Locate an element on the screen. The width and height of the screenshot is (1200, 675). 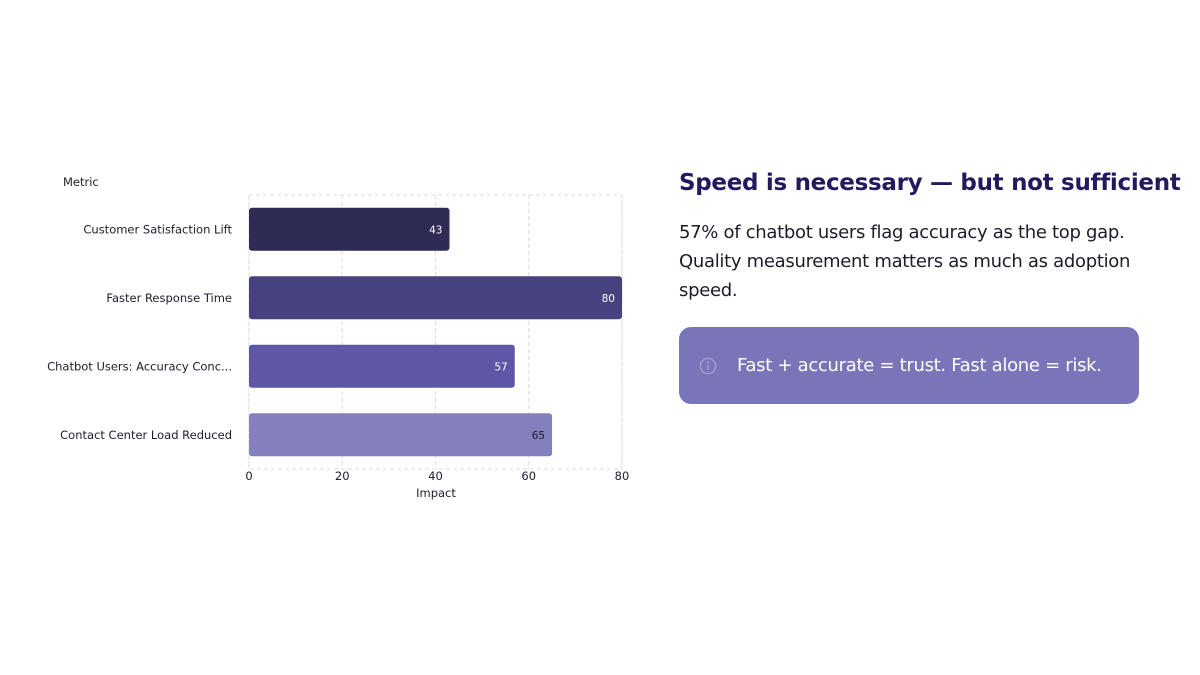
bar-value-label: 57 is located at coordinates (500, 367).